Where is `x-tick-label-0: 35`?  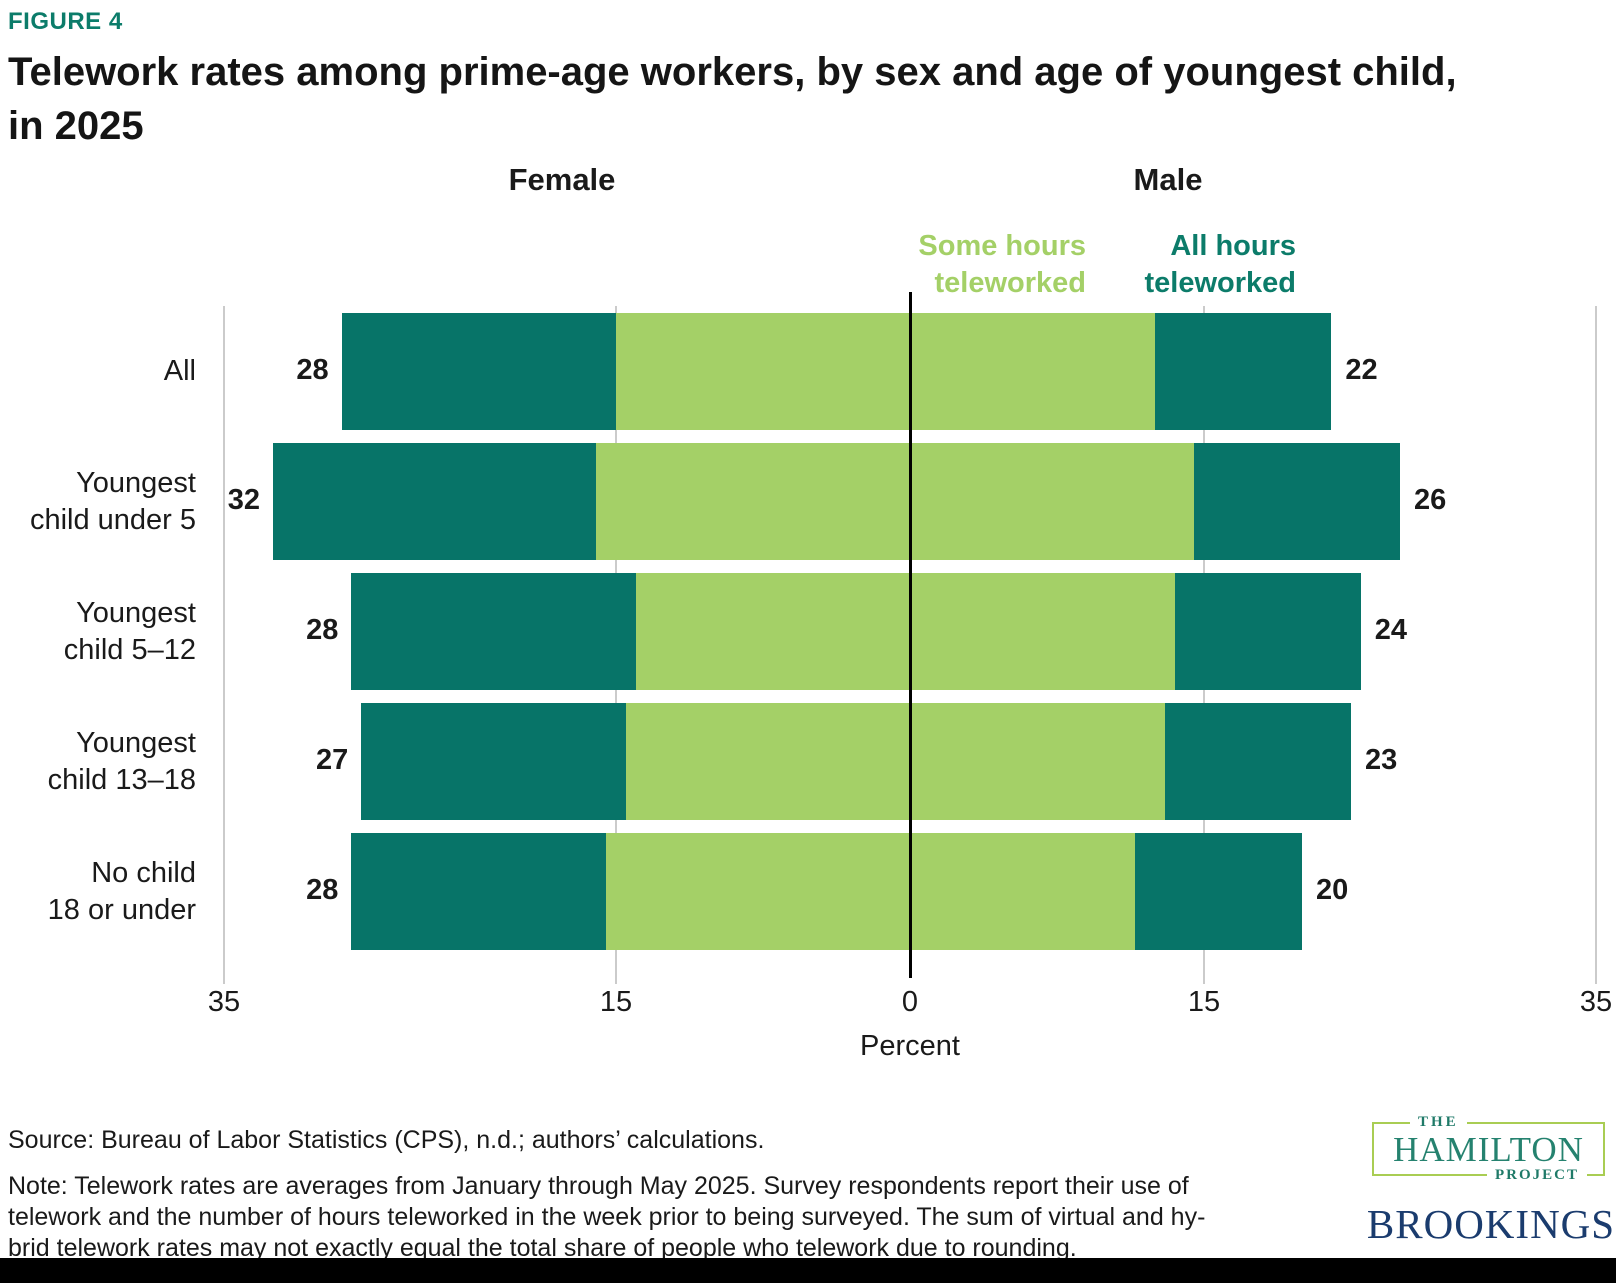 x-tick-label-0: 35 is located at coordinates (224, 1002).